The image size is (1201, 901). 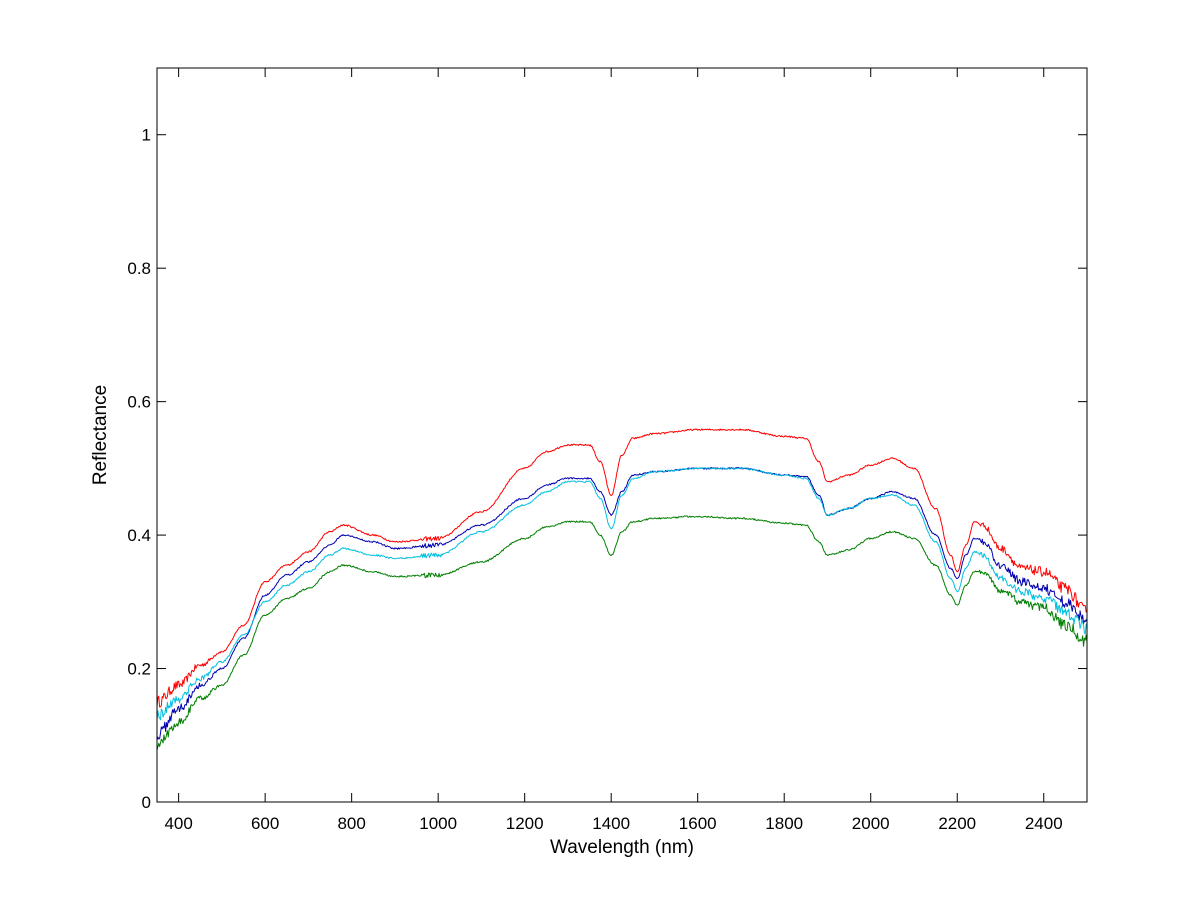 What do you see at coordinates (438, 823) in the screenshot?
I see `x-tick-label: 1000` at bounding box center [438, 823].